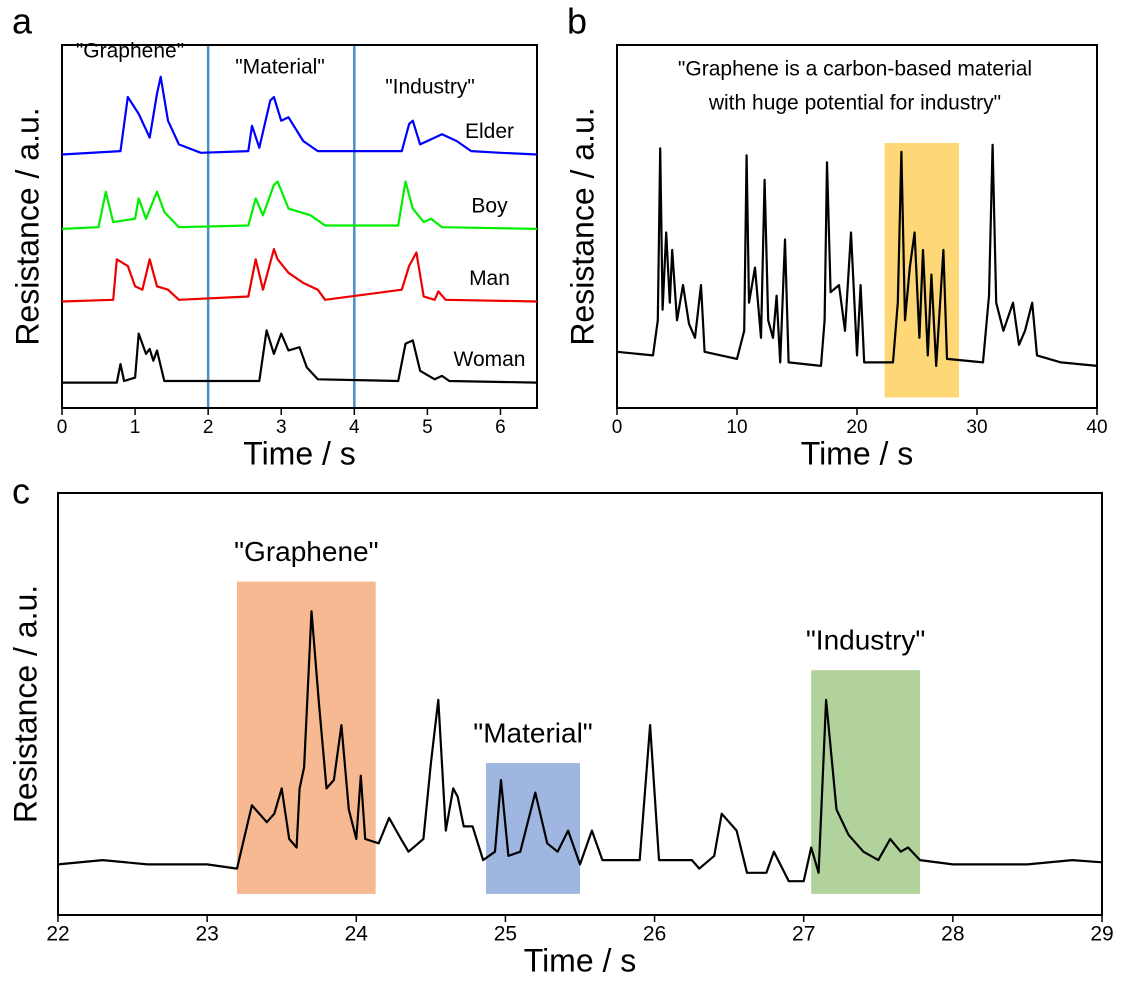 This screenshot has width=1121, height=996. I want to click on x-tick-label: 5, so click(427, 427).